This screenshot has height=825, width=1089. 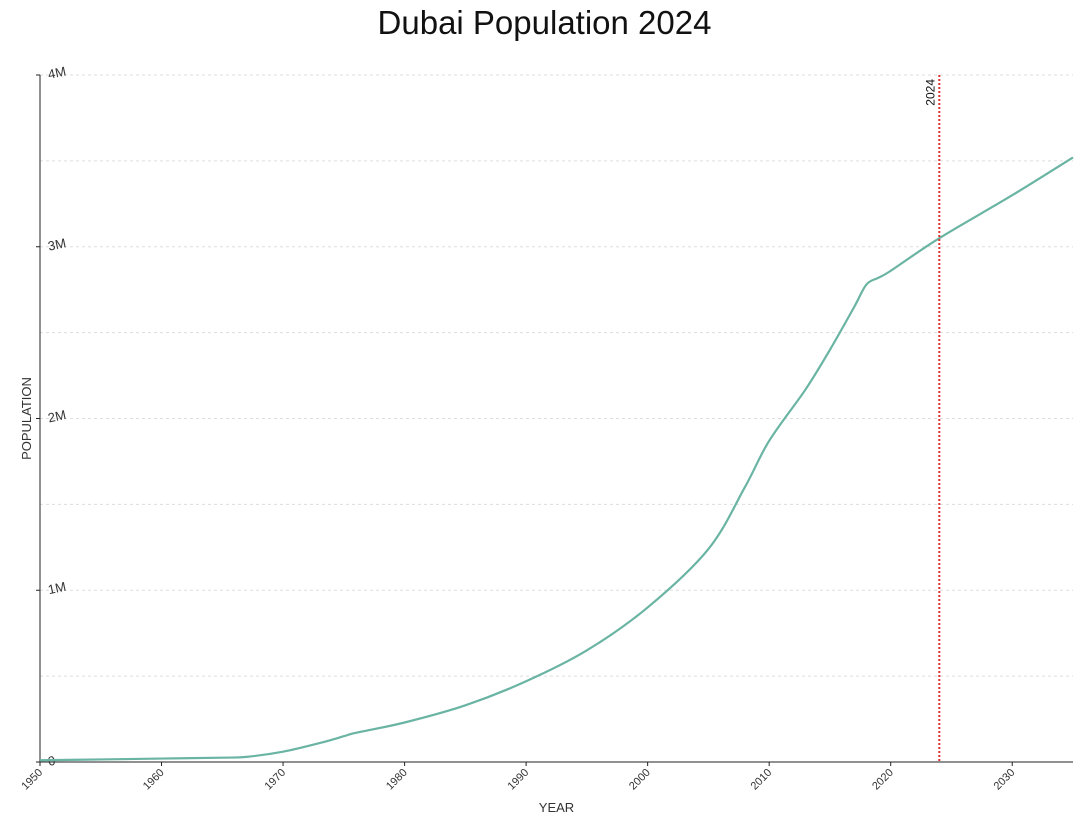 What do you see at coordinates (932, 418) in the screenshot?
I see `year-marker: 2024` at bounding box center [932, 418].